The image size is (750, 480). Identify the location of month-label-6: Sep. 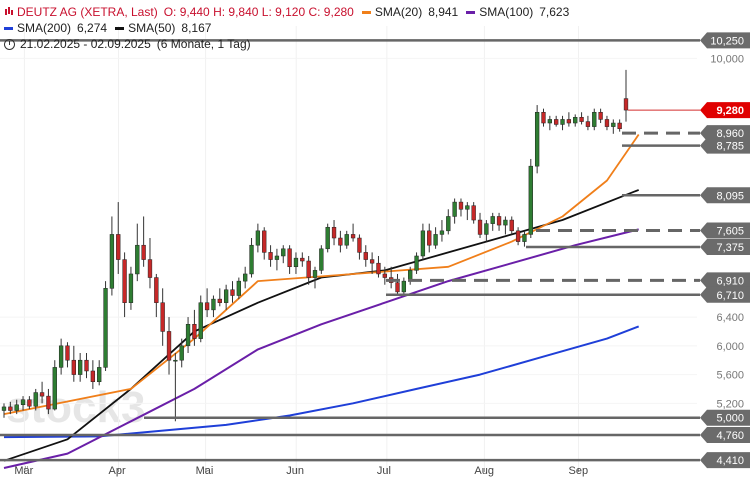
(579, 471).